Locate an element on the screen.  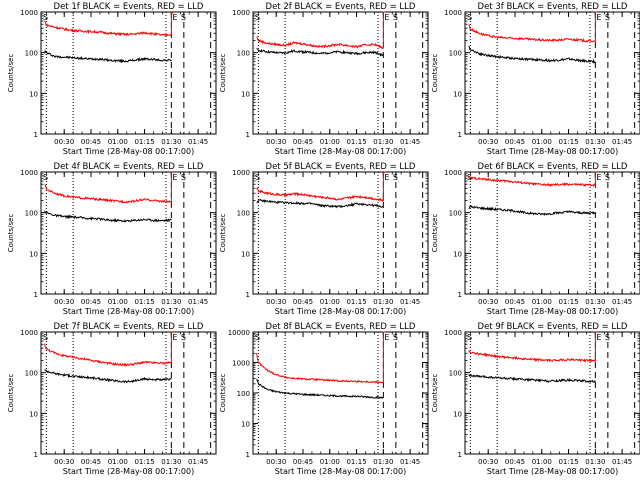
panel-title: Det 5f BLACK = Events, RED = LLD is located at coordinates (341, 167).